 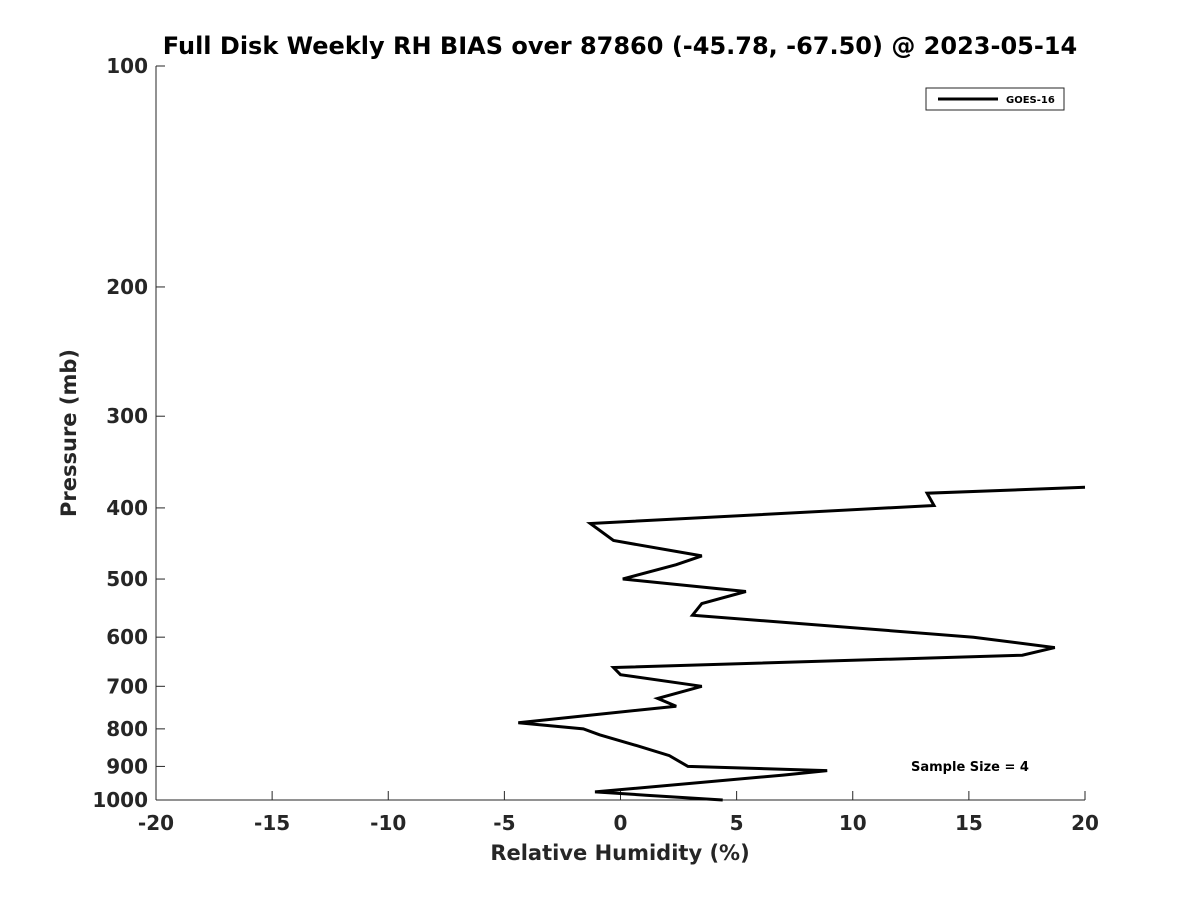 What do you see at coordinates (969, 823) in the screenshot?
I see `x-tick-label: 15` at bounding box center [969, 823].